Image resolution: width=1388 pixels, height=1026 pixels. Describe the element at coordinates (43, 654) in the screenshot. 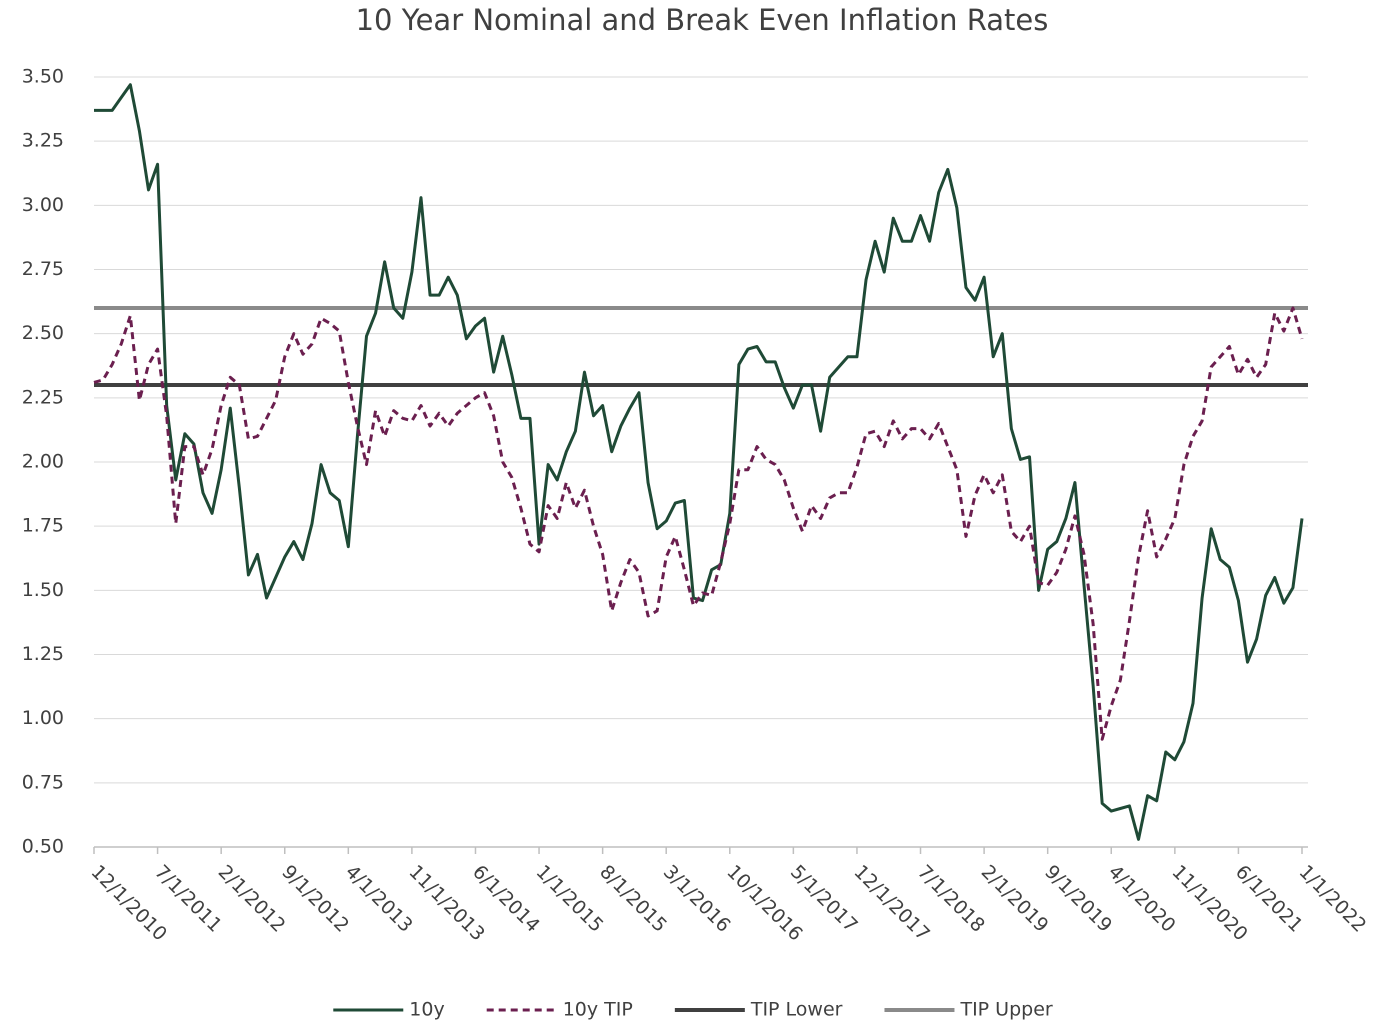

I see `y-tick-label: 1.25` at that location.